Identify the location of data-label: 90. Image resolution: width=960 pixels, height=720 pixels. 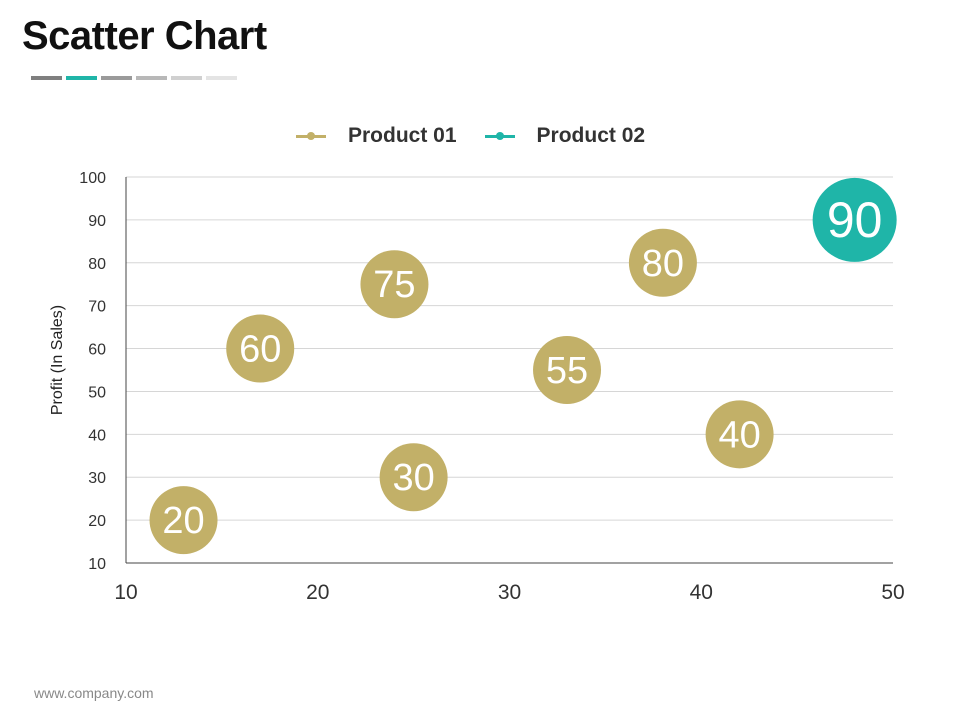
(855, 220).